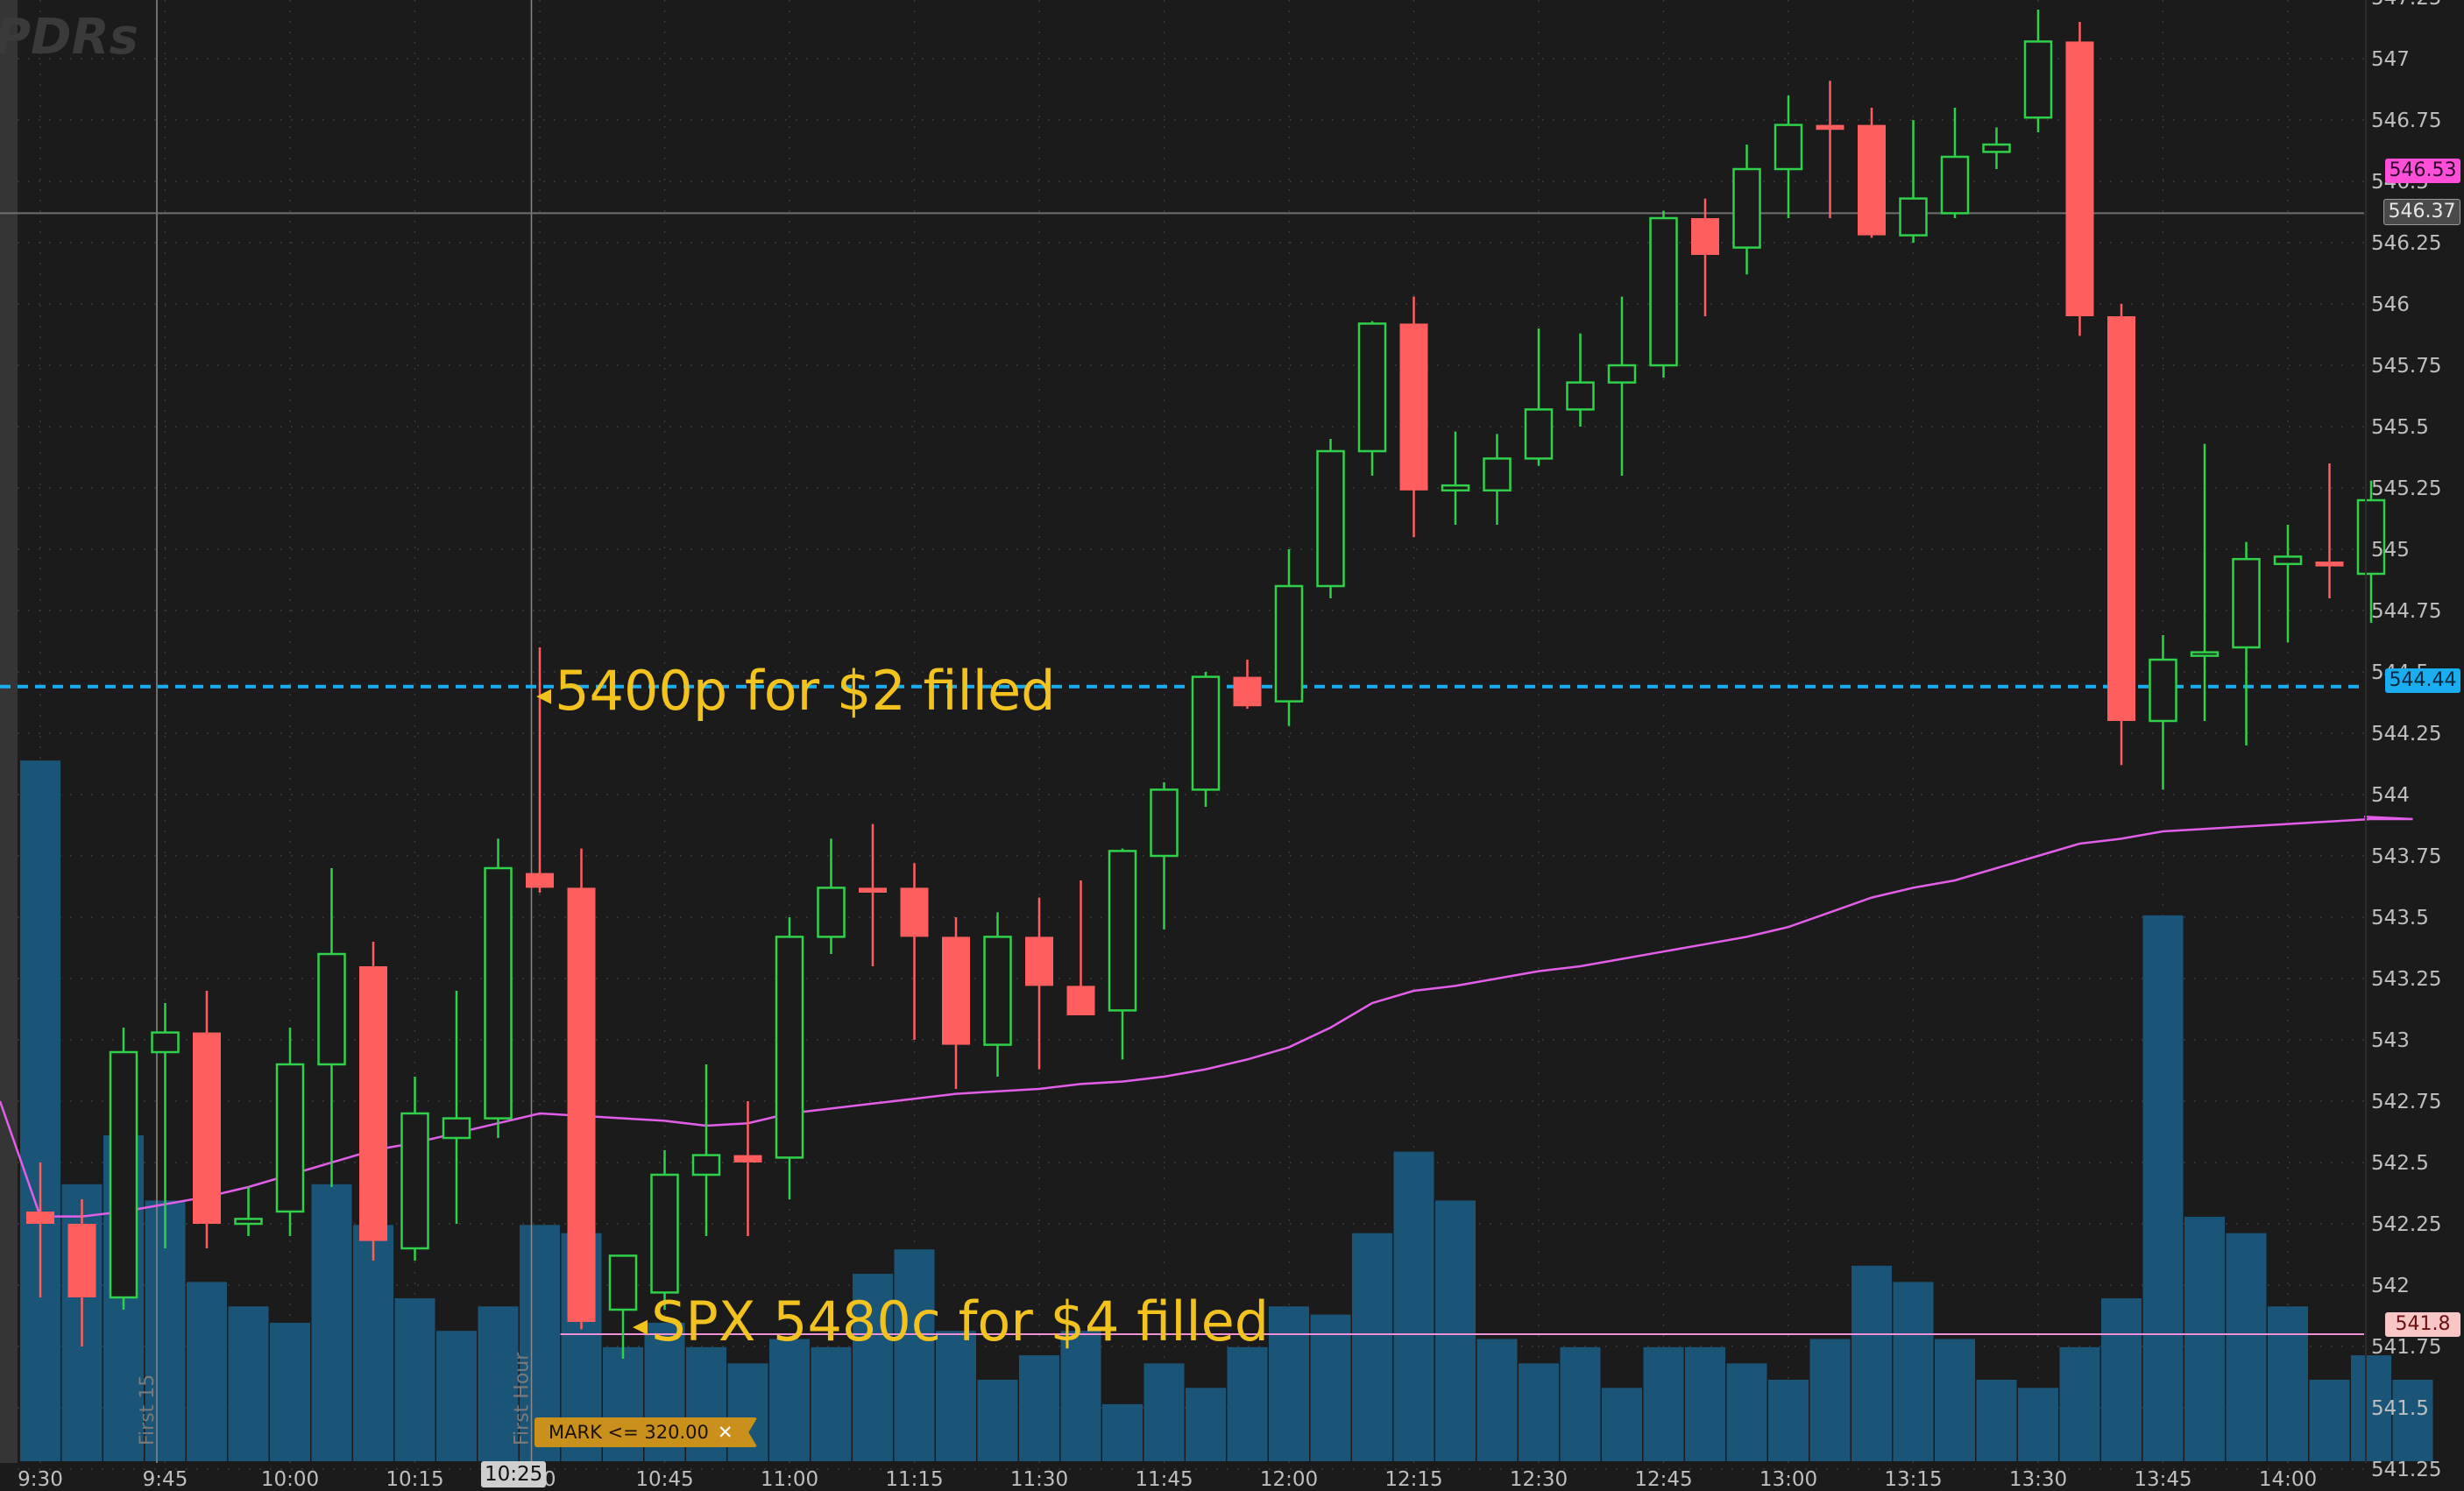 The width and height of the screenshot is (2464, 1491). Describe the element at coordinates (1663, 1480) in the screenshot. I see `time-tick-label: 12:45` at that location.